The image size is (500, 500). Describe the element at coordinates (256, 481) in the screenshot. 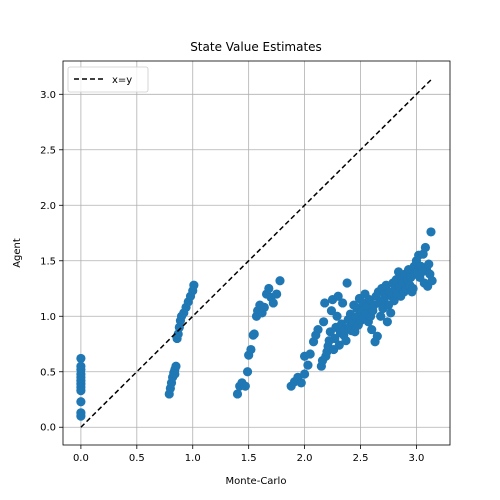

I see `x-axis-label: Monte-Carlo` at that location.